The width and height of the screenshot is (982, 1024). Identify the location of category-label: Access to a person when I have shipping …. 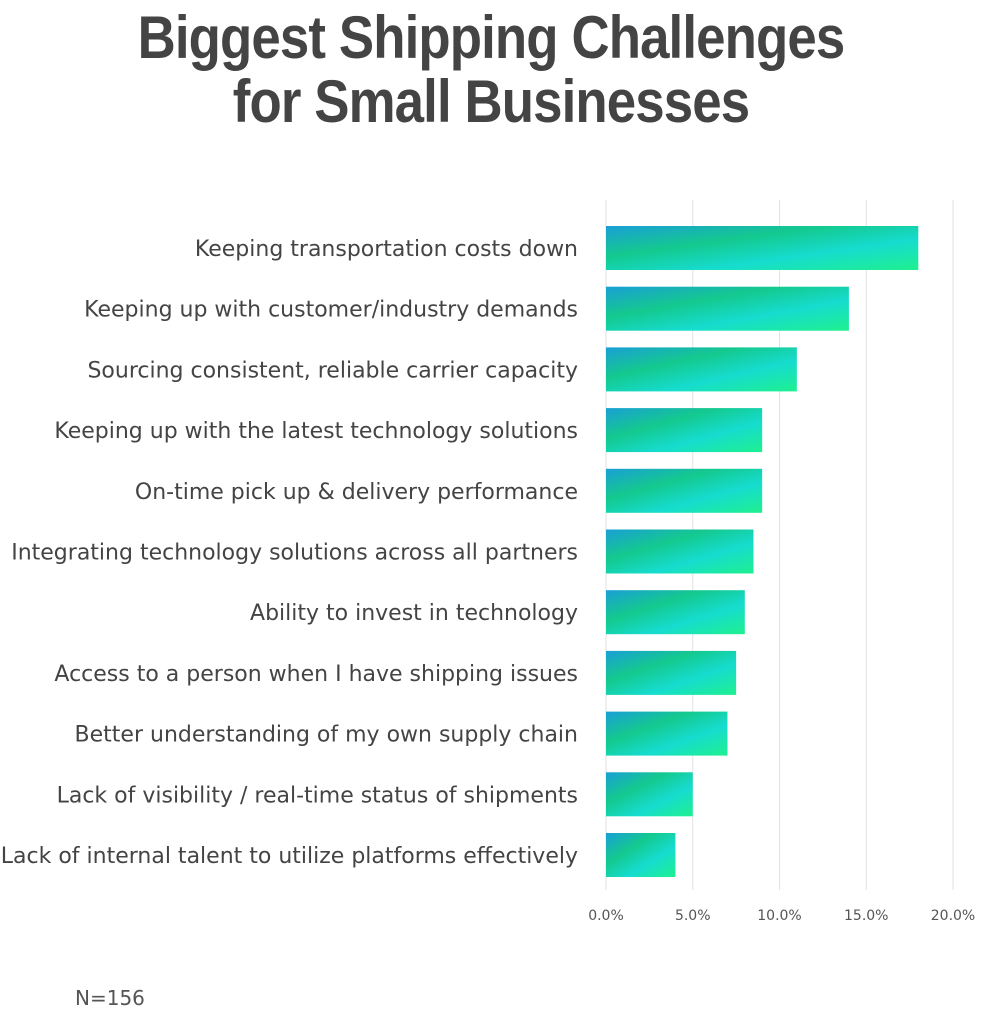
(316, 674).